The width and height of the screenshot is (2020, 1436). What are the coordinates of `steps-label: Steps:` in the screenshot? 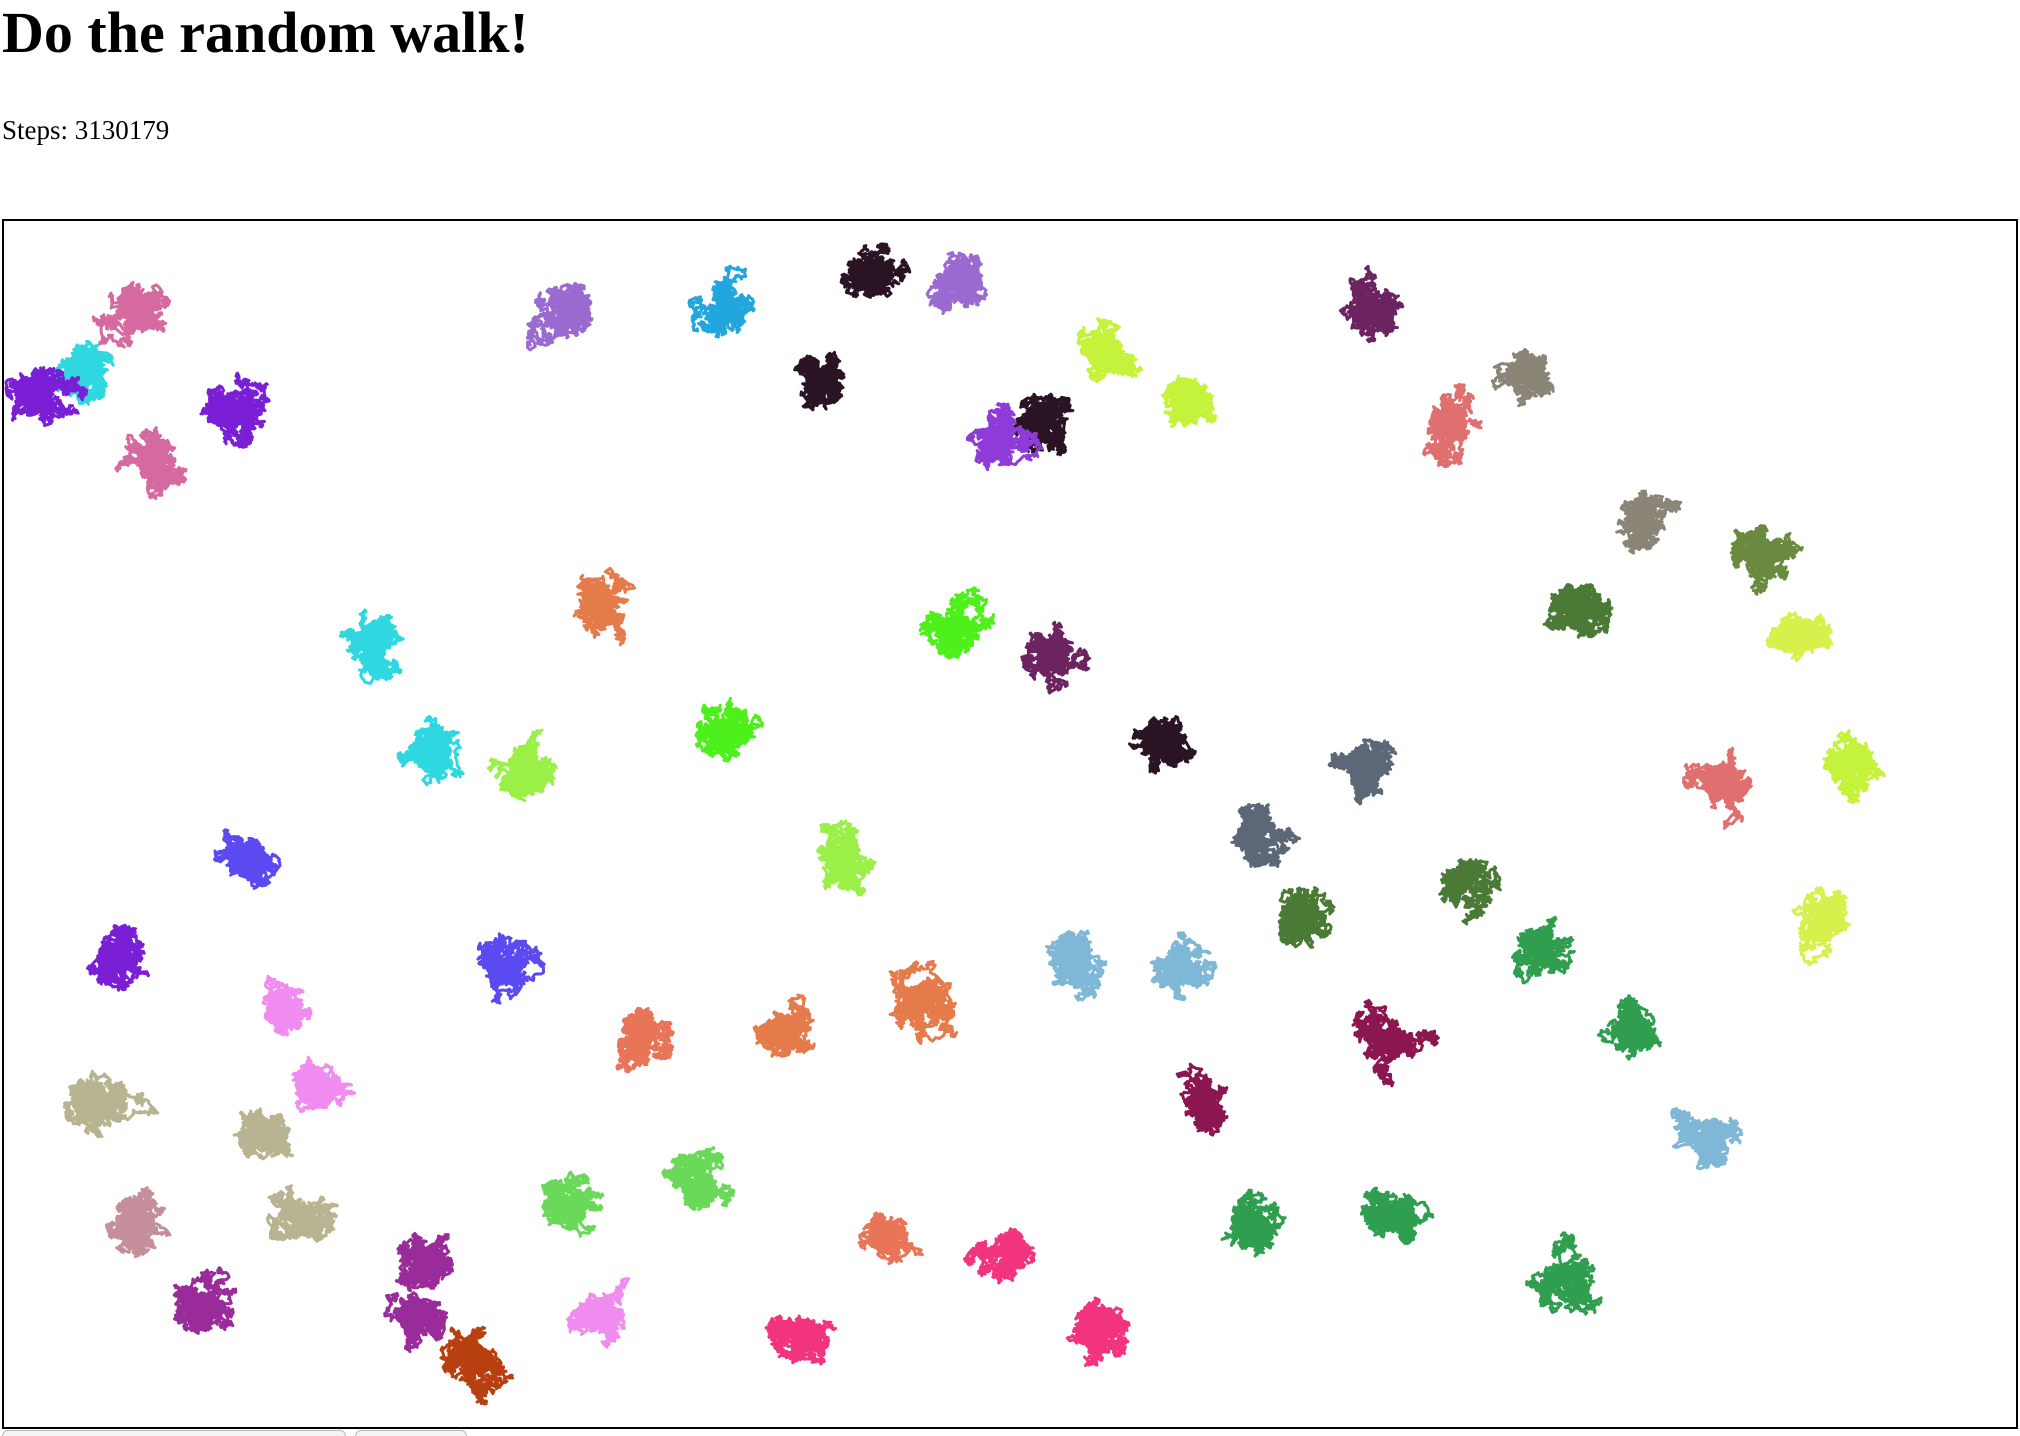 It's located at (35, 130).